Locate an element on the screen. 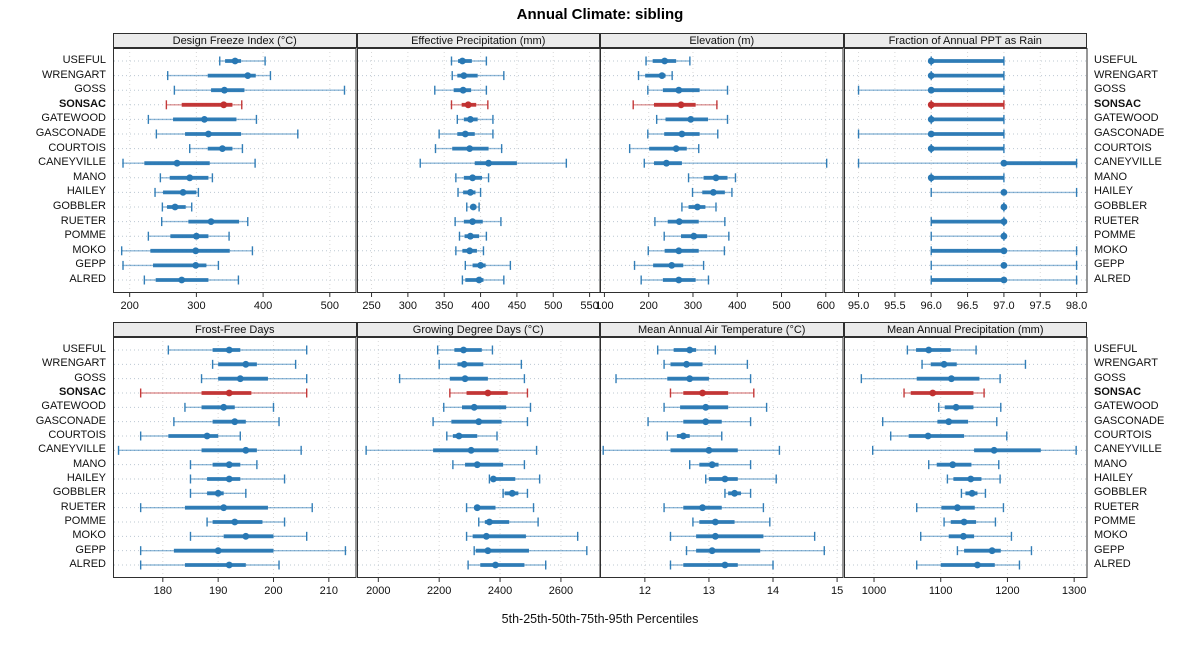  station-label-left-alred: ALRED is located at coordinates (87, 279).